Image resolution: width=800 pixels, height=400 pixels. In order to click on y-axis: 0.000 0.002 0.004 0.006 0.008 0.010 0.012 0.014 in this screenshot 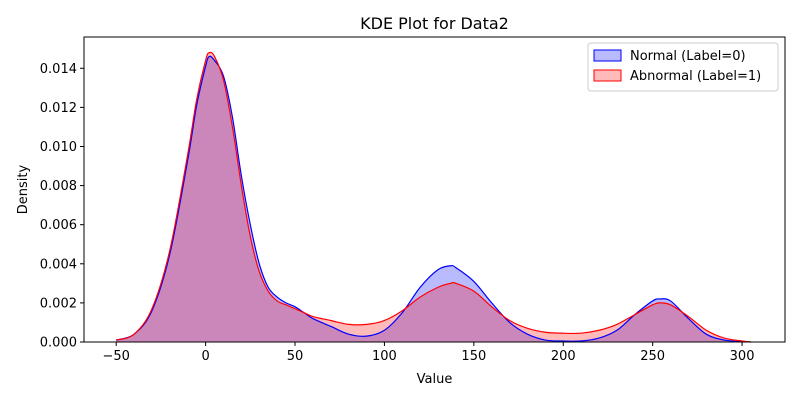, I will do `click(62, 206)`.